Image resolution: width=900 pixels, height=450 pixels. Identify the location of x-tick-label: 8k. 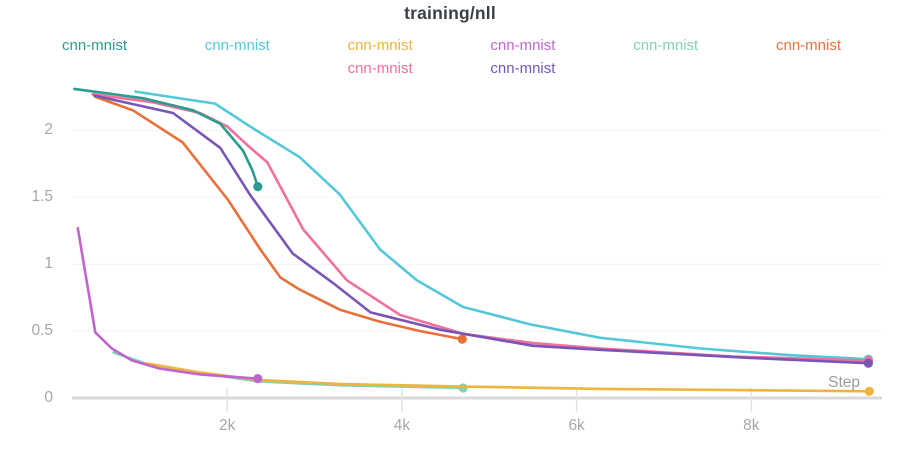
(751, 425).